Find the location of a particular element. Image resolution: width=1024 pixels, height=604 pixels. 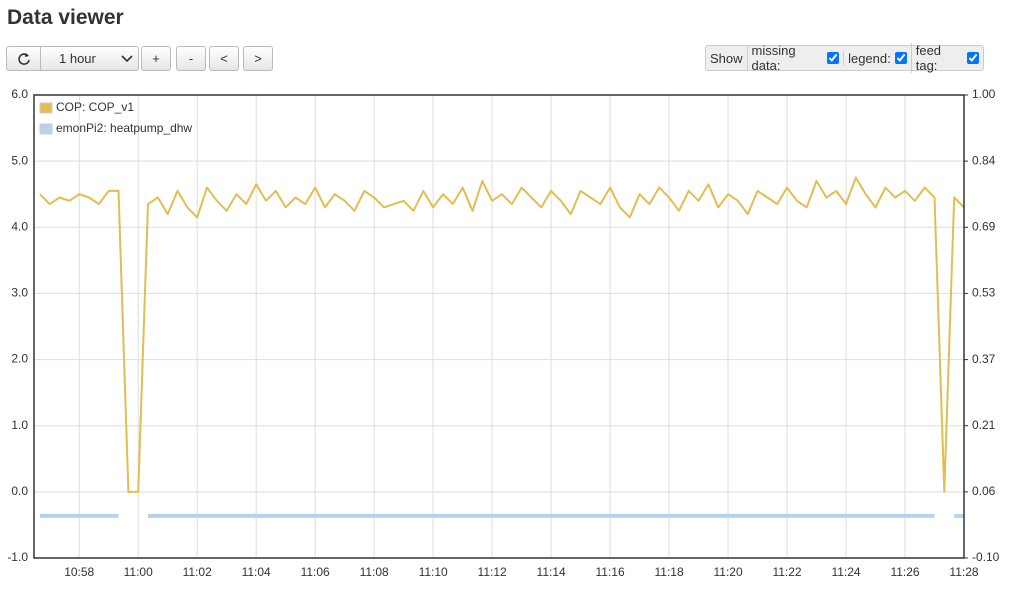

y-tick-label: 0.0 is located at coordinates (19, 491).